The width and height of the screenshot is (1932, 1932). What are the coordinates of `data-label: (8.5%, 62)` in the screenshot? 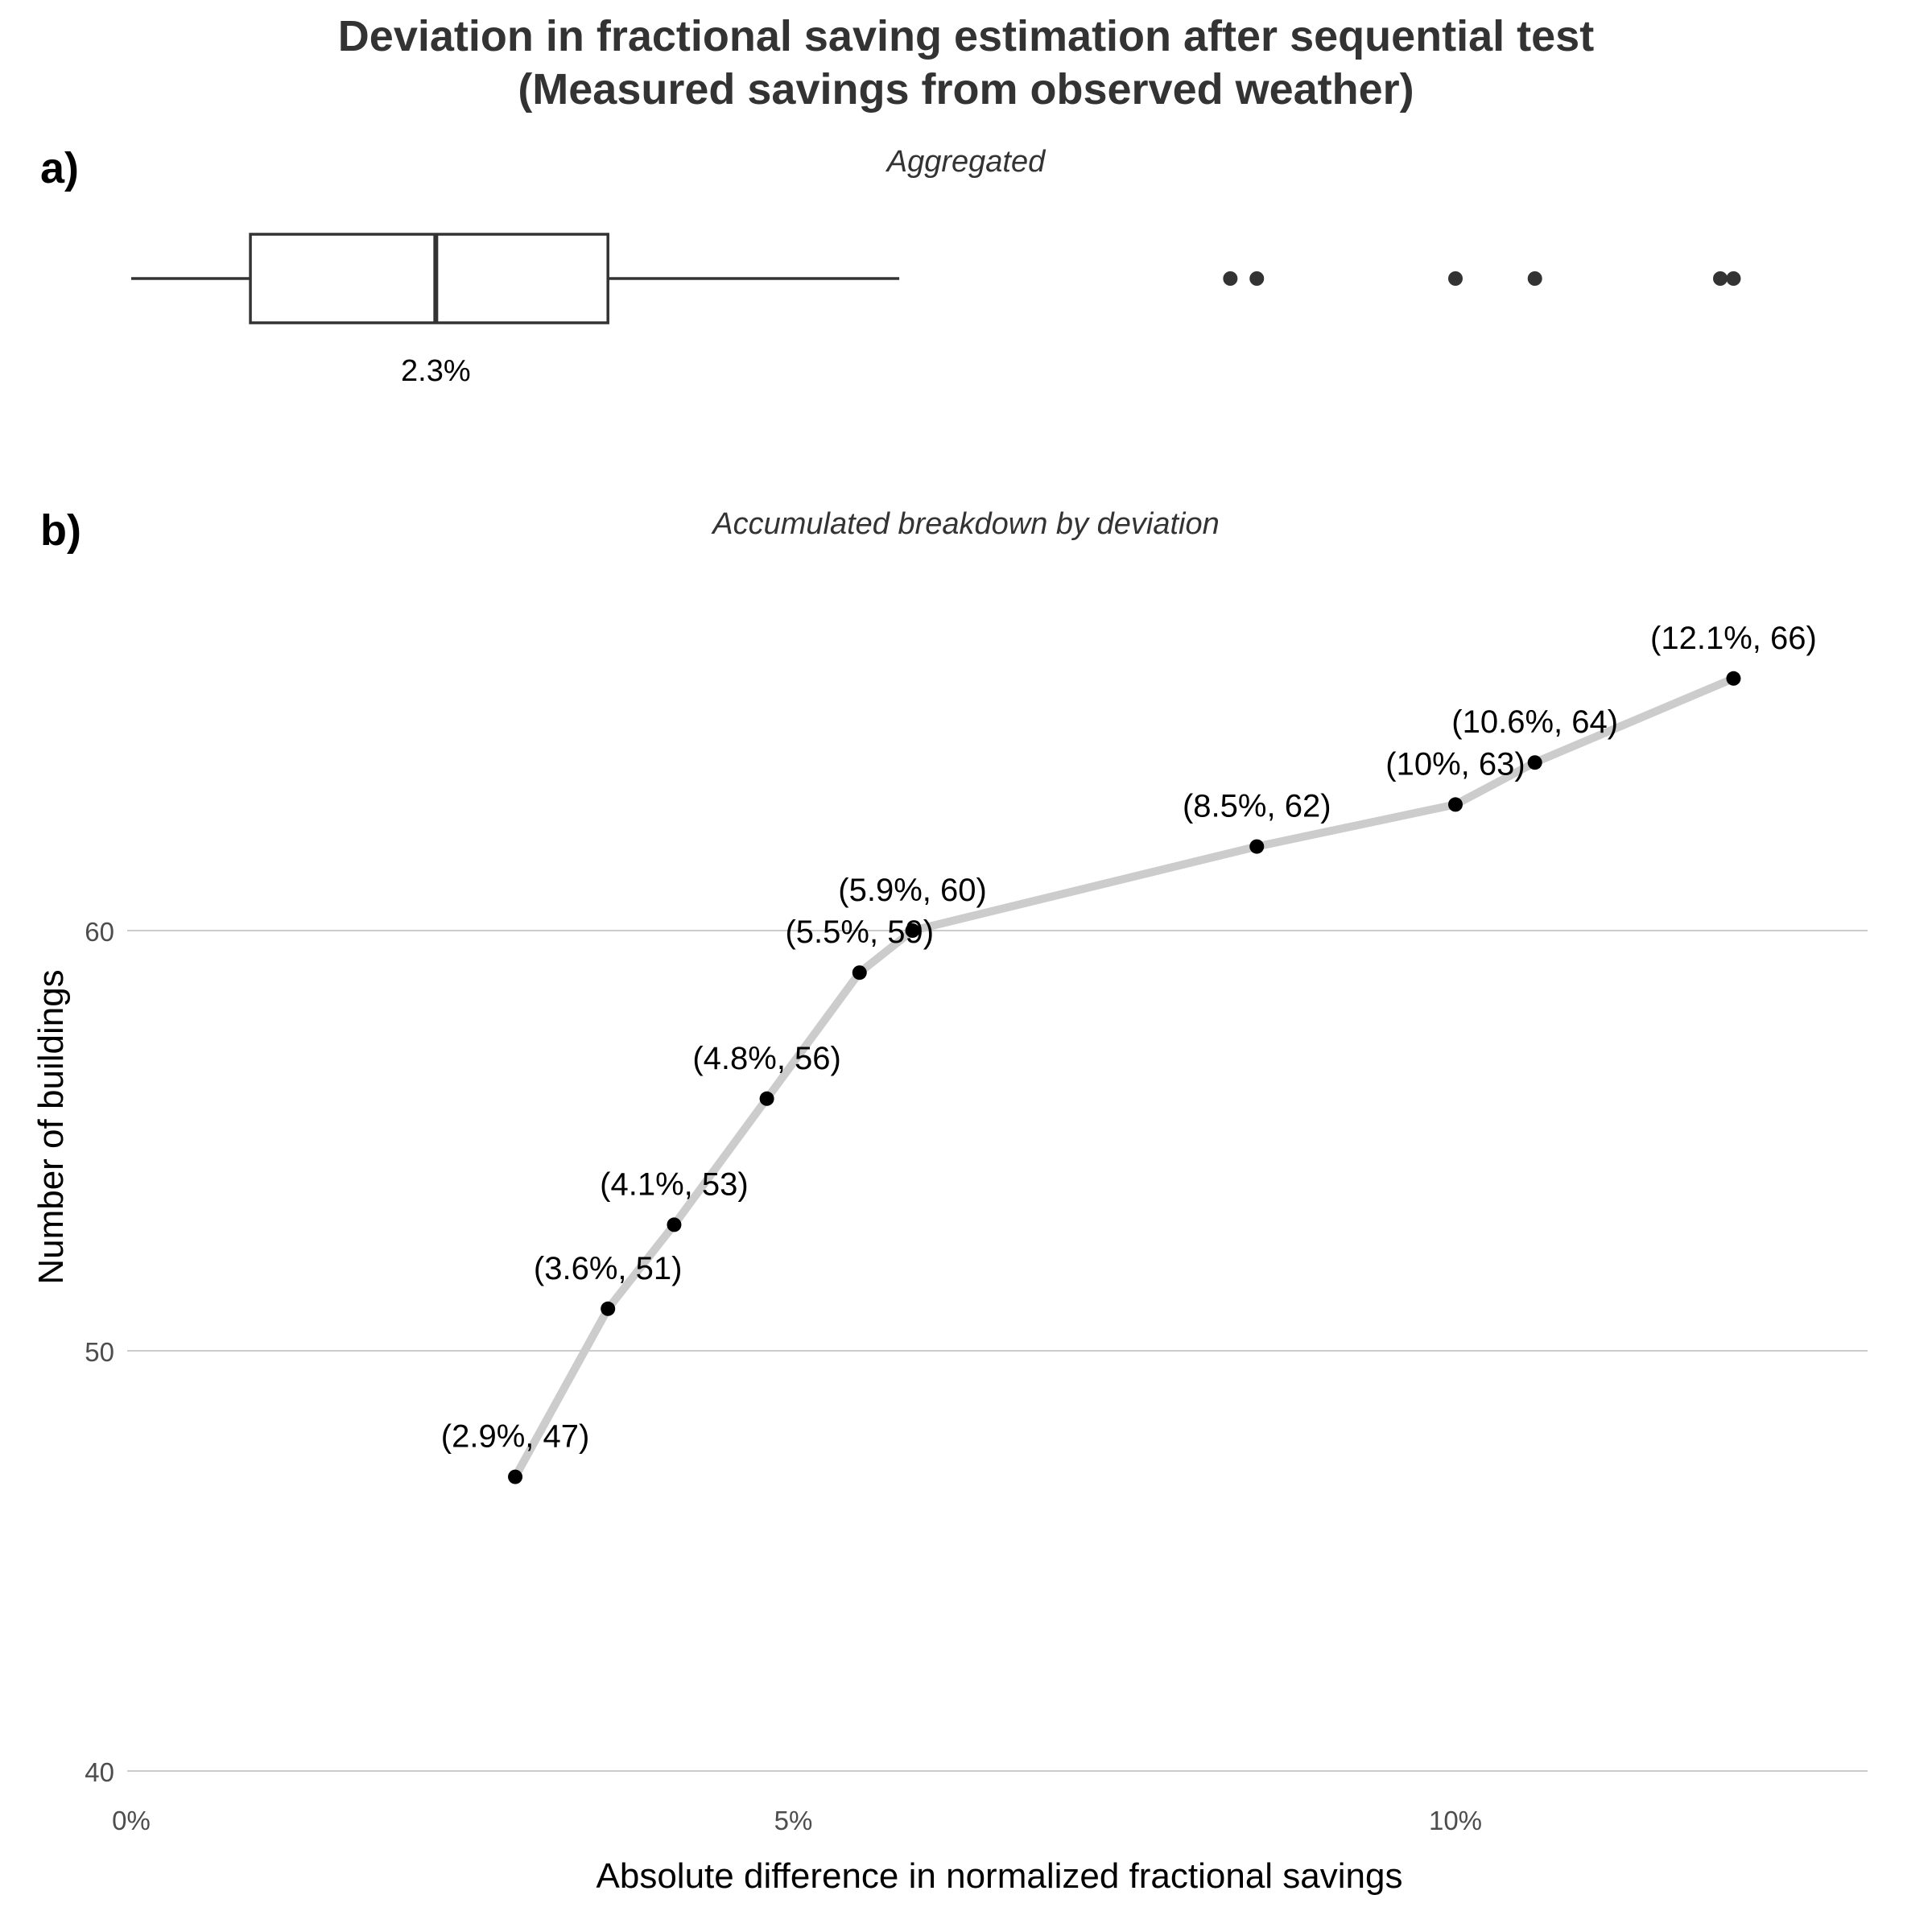 It's located at (1257, 806).